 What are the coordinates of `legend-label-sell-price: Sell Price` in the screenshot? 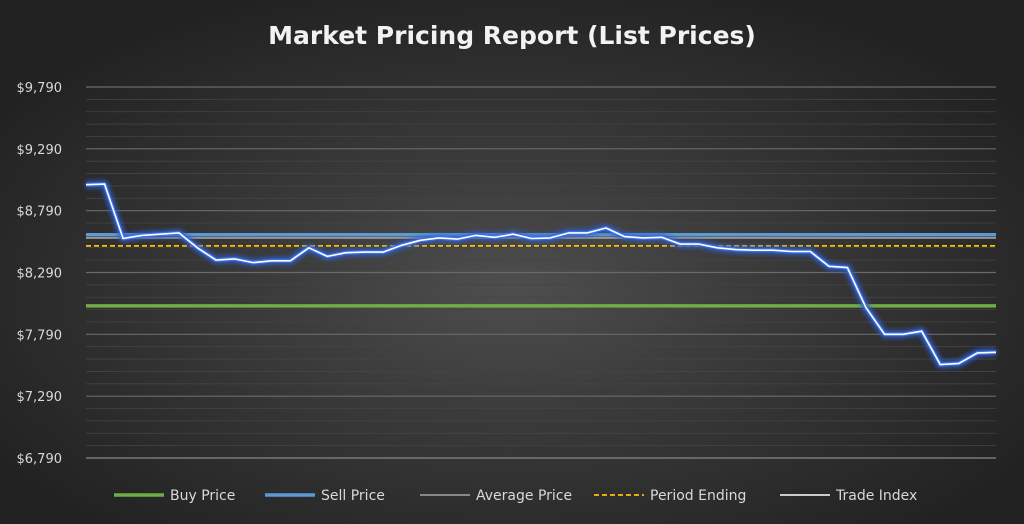 It's located at (353, 496).